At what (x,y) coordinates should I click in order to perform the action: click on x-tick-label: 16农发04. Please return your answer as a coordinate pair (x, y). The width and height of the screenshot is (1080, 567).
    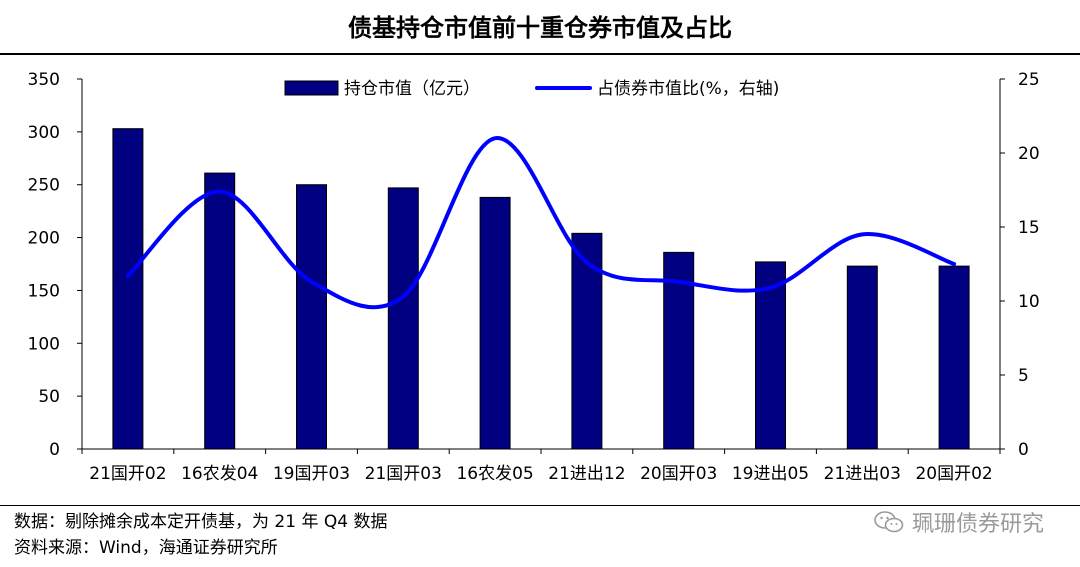
    Looking at the image, I should click on (219, 474).